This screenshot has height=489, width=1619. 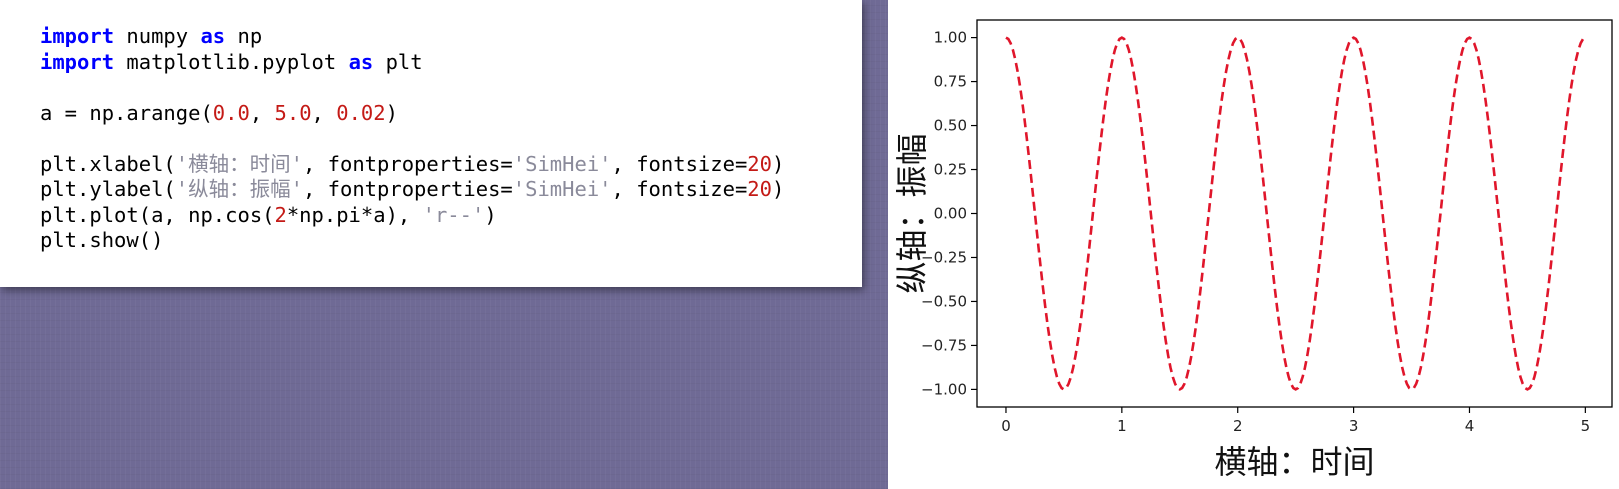 I want to click on code-line: plt.plot(a, np.cos(2*np.pi*a), 'r--'), so click(x=451, y=216).